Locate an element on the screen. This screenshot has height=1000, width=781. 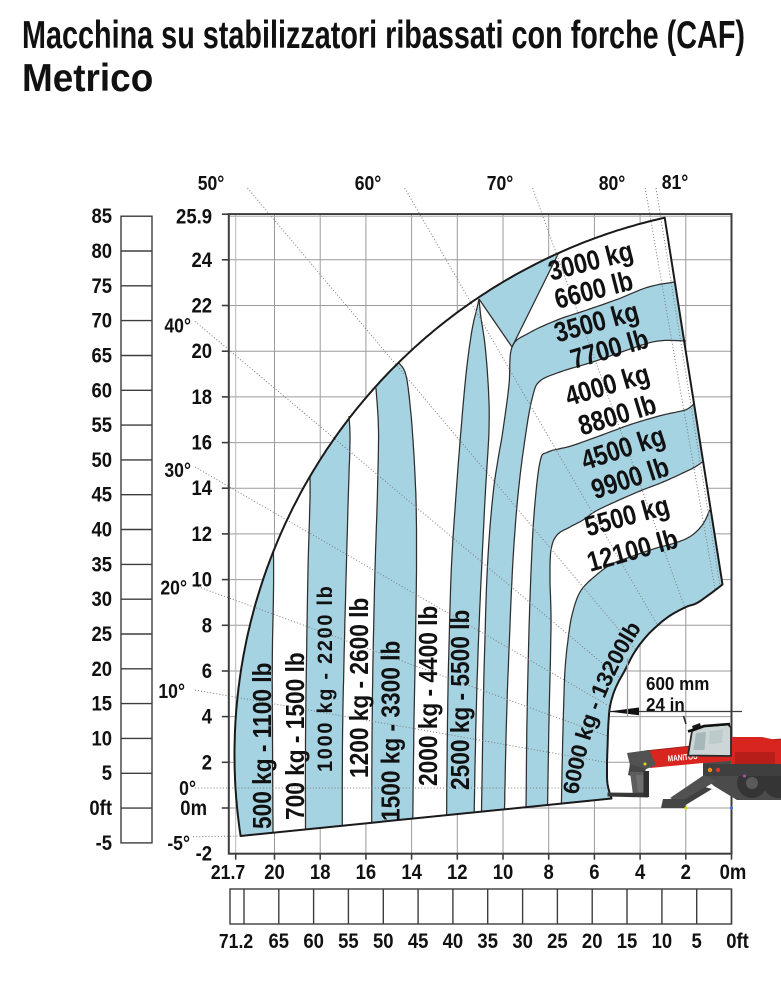
svg-text: -2 is located at coordinates (204, 854).